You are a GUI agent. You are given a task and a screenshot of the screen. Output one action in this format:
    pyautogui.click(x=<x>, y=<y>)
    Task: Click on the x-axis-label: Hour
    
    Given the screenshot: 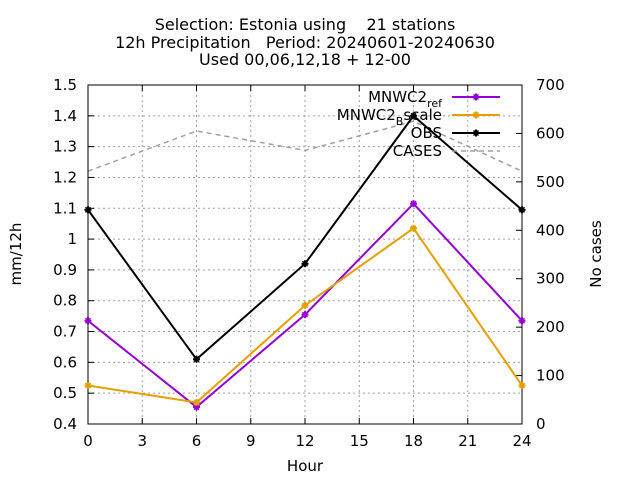 What is the action you would take?
    pyautogui.click(x=305, y=466)
    